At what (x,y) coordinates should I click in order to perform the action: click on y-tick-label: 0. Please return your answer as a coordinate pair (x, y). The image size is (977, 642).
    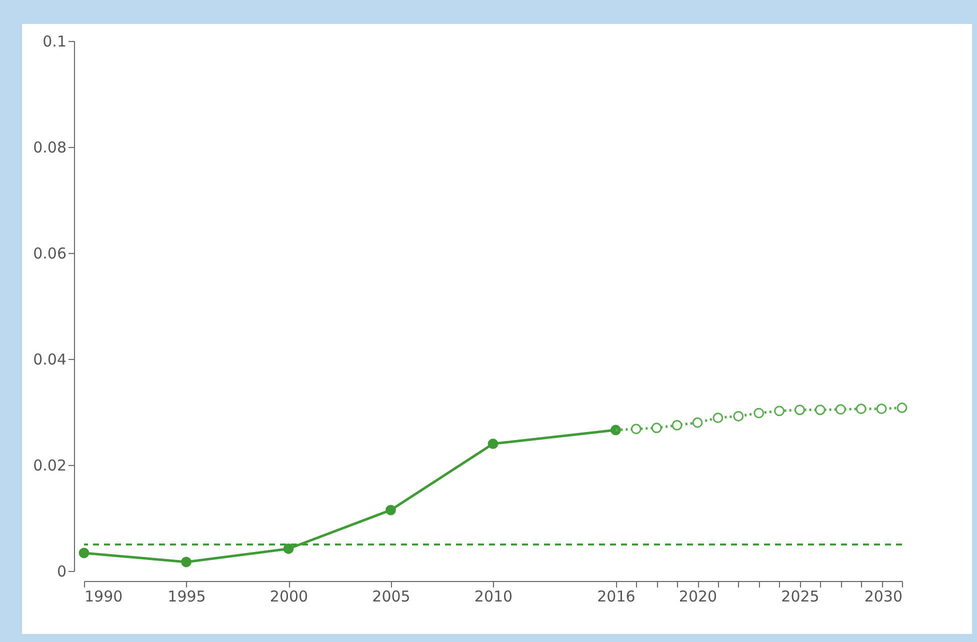
    Looking at the image, I should click on (61, 571).